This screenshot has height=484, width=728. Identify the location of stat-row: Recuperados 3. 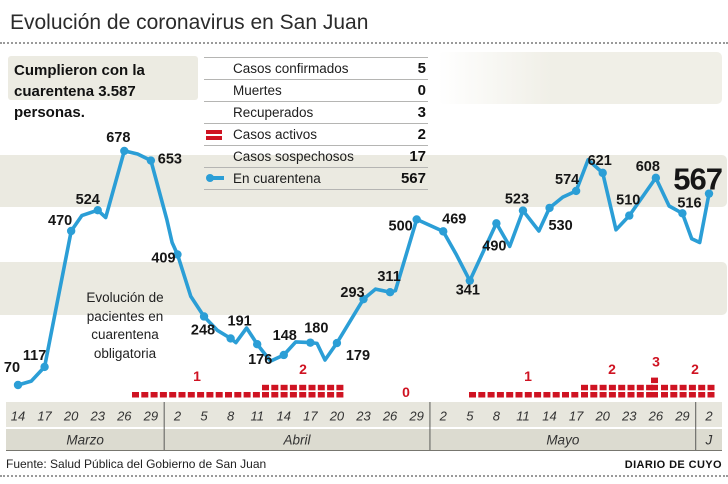
(316, 112).